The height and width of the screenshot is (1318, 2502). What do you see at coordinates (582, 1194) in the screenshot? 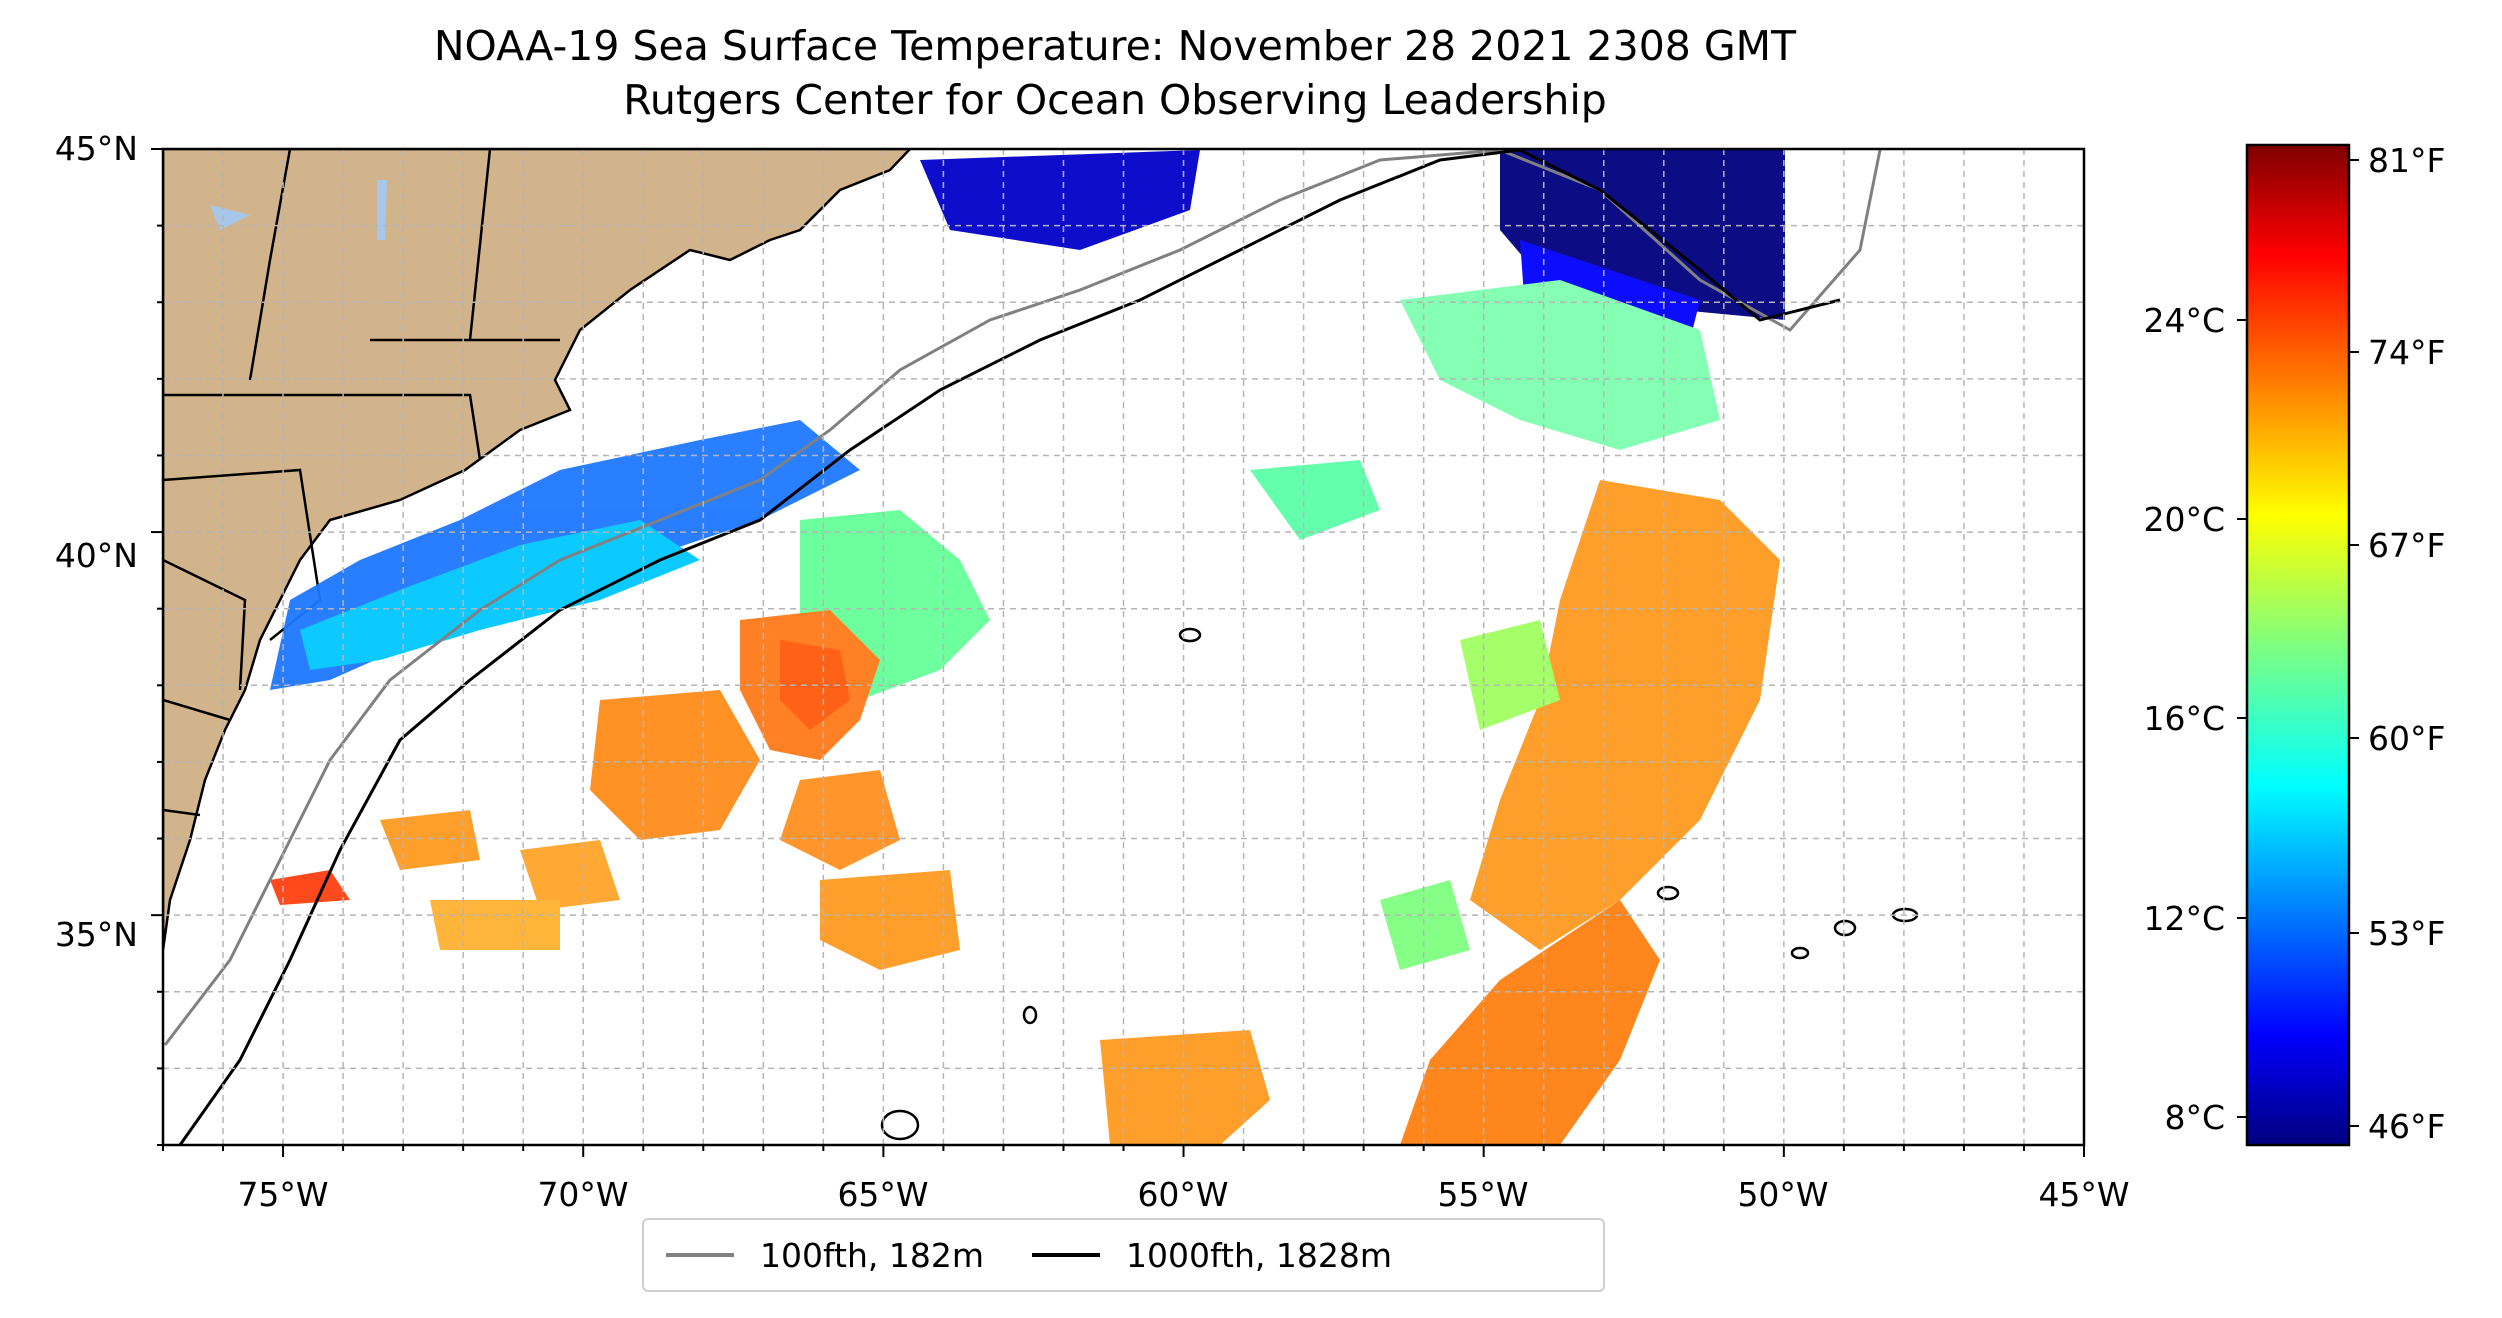
I see `lon-tick-label: 70°W` at bounding box center [582, 1194].